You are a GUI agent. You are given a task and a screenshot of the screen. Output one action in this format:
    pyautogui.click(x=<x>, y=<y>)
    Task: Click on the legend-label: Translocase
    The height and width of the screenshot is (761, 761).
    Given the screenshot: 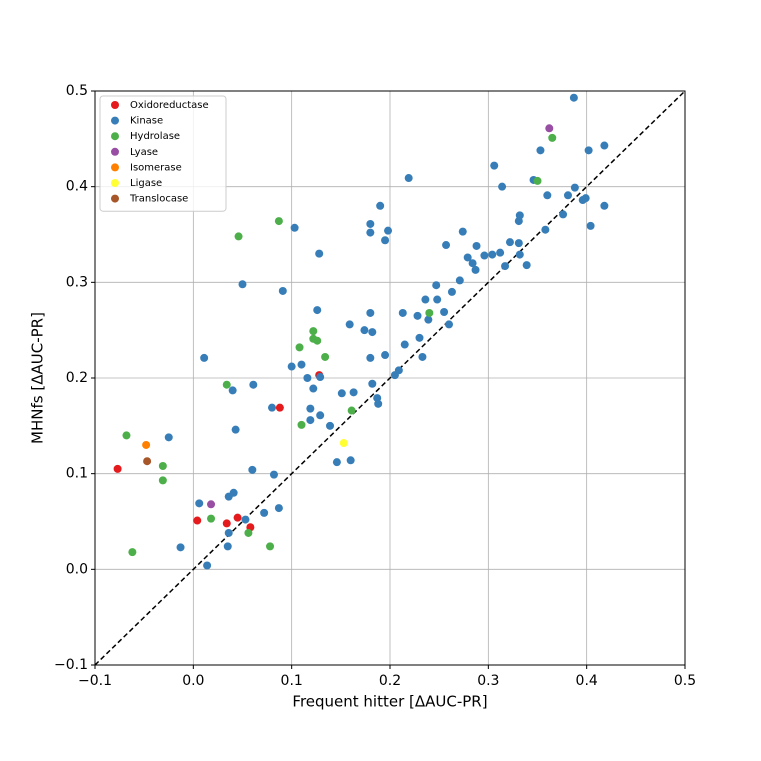 What is the action you would take?
    pyautogui.click(x=158, y=199)
    